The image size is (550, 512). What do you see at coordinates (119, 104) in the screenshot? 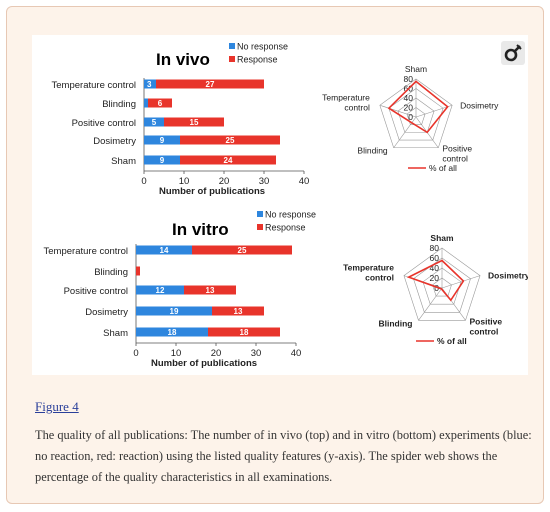
I see `in-vivo-category-label: Blinding` at bounding box center [119, 104].